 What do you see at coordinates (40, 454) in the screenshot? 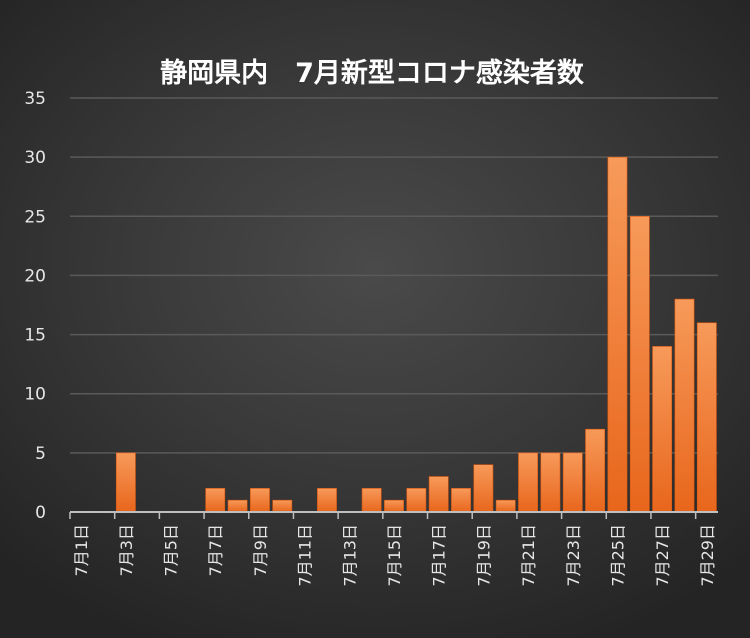
I see `y-tick-label: 5` at bounding box center [40, 454].